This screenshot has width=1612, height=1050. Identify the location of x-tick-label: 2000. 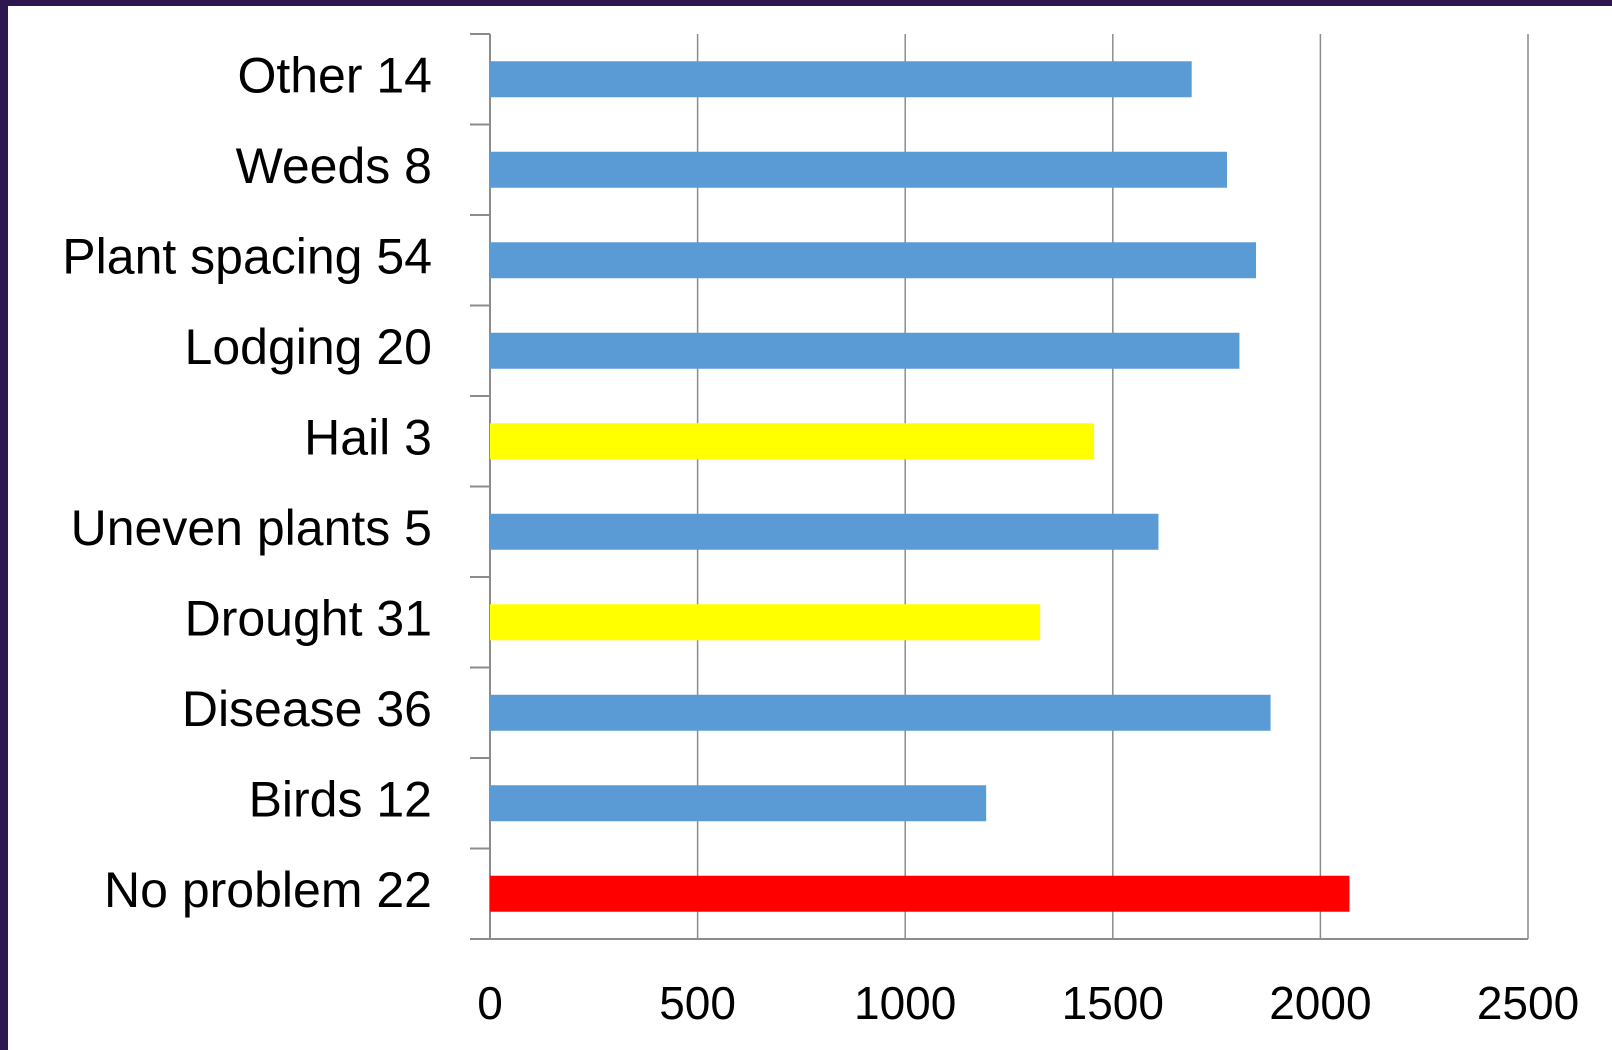
(1320, 1003).